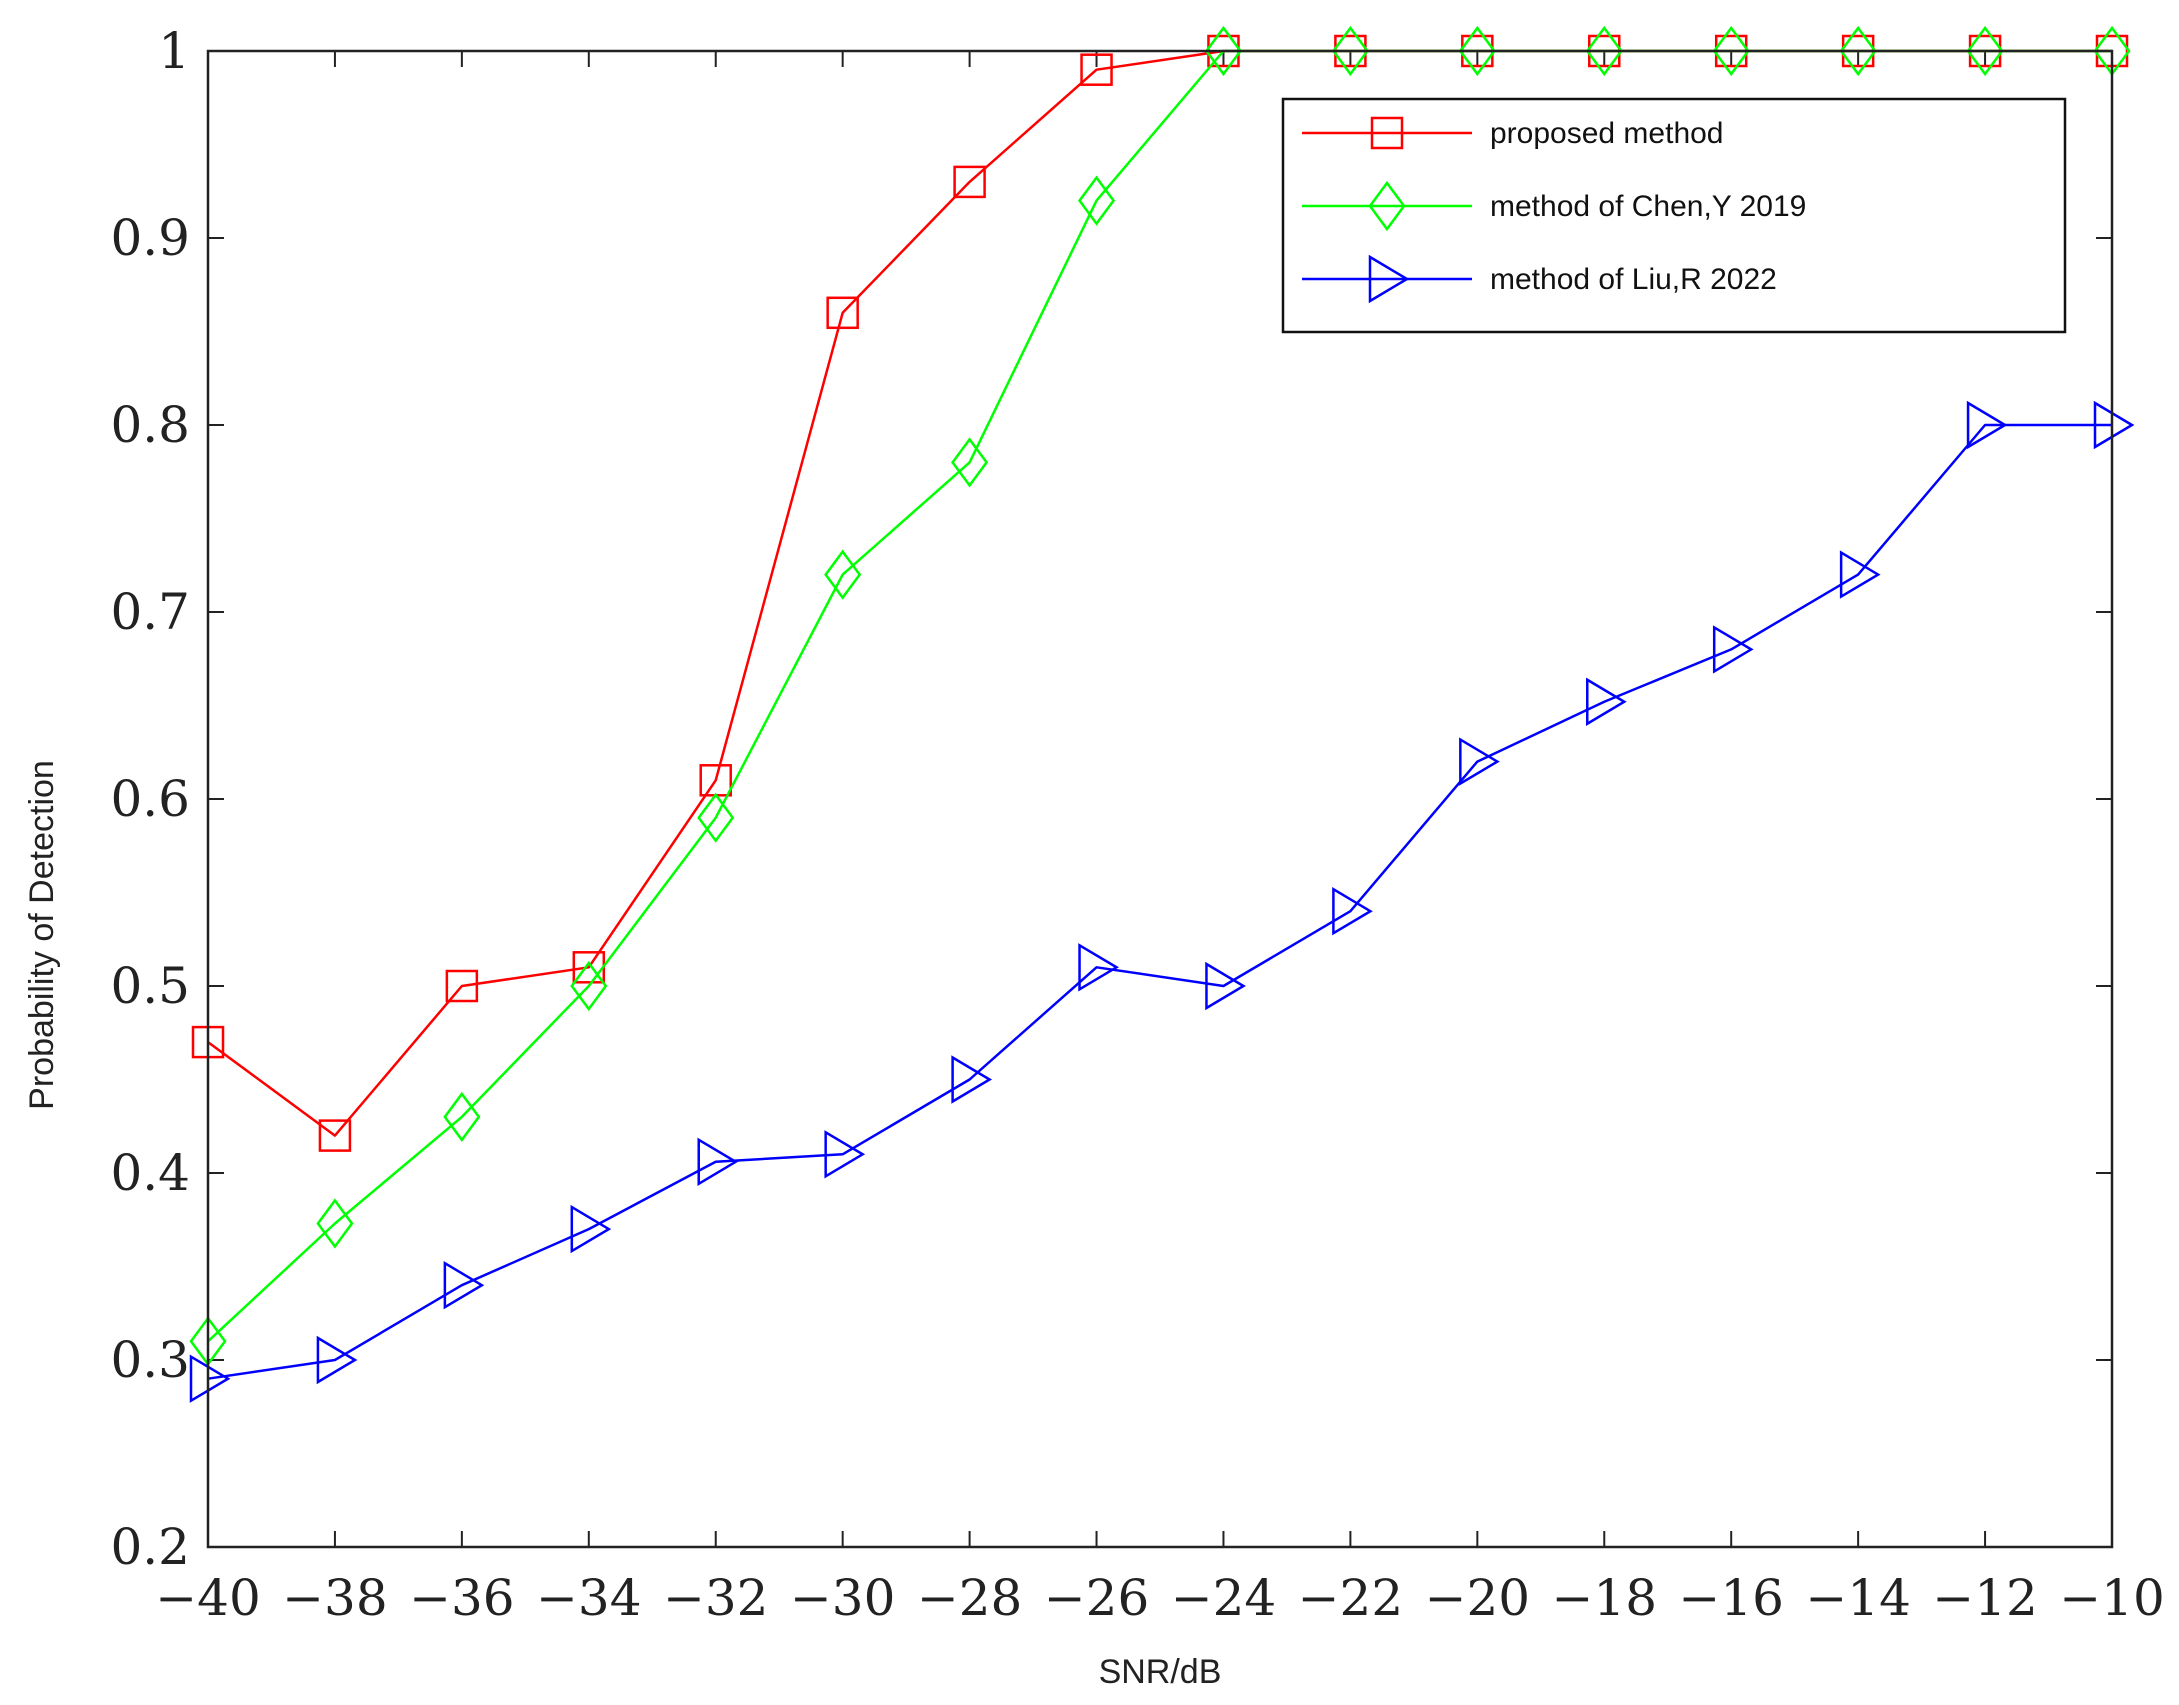 The height and width of the screenshot is (1705, 2179). What do you see at coordinates (150, 425) in the screenshot?
I see `y-tick-label: 0.8` at bounding box center [150, 425].